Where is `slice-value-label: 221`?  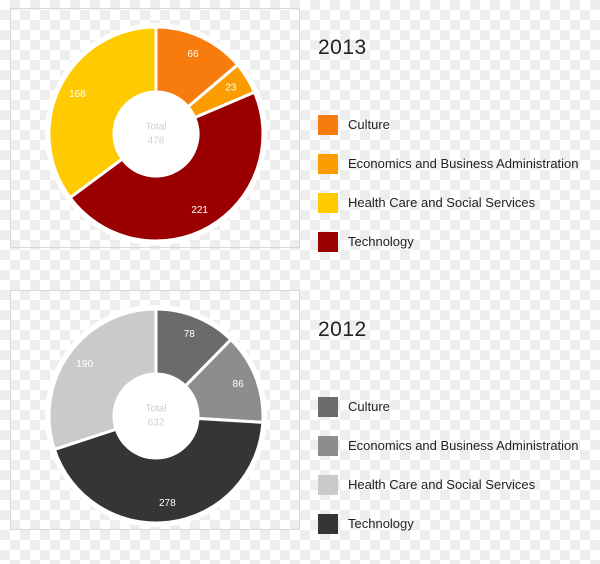
slice-value-label: 221 is located at coordinates (199, 210).